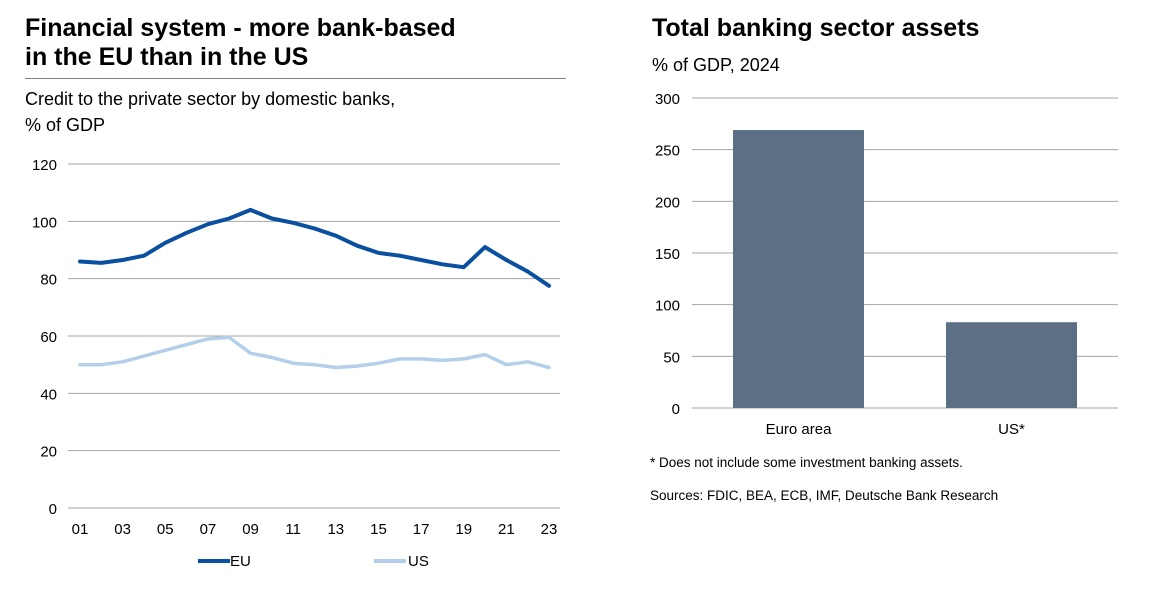 Image resolution: width=1162 pixels, height=612 pixels. What do you see at coordinates (716, 65) in the screenshot?
I see `right-chart-subtitle: % of GDP, 2024` at bounding box center [716, 65].